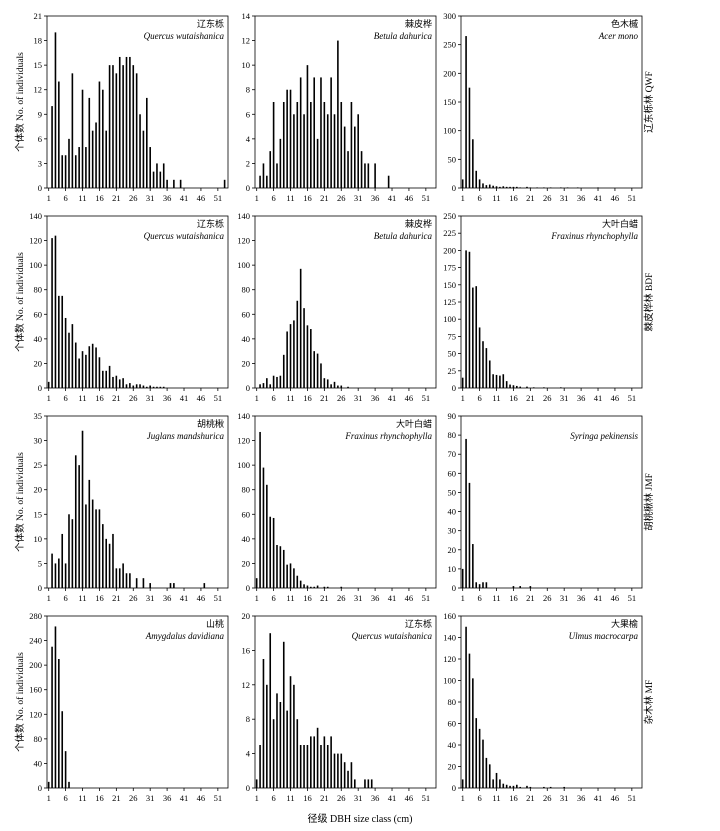 This screenshot has height=831, width=720. Describe the element at coordinates (116, 798) in the screenshot. I see `panel-10-xtick-label: 21` at that location.